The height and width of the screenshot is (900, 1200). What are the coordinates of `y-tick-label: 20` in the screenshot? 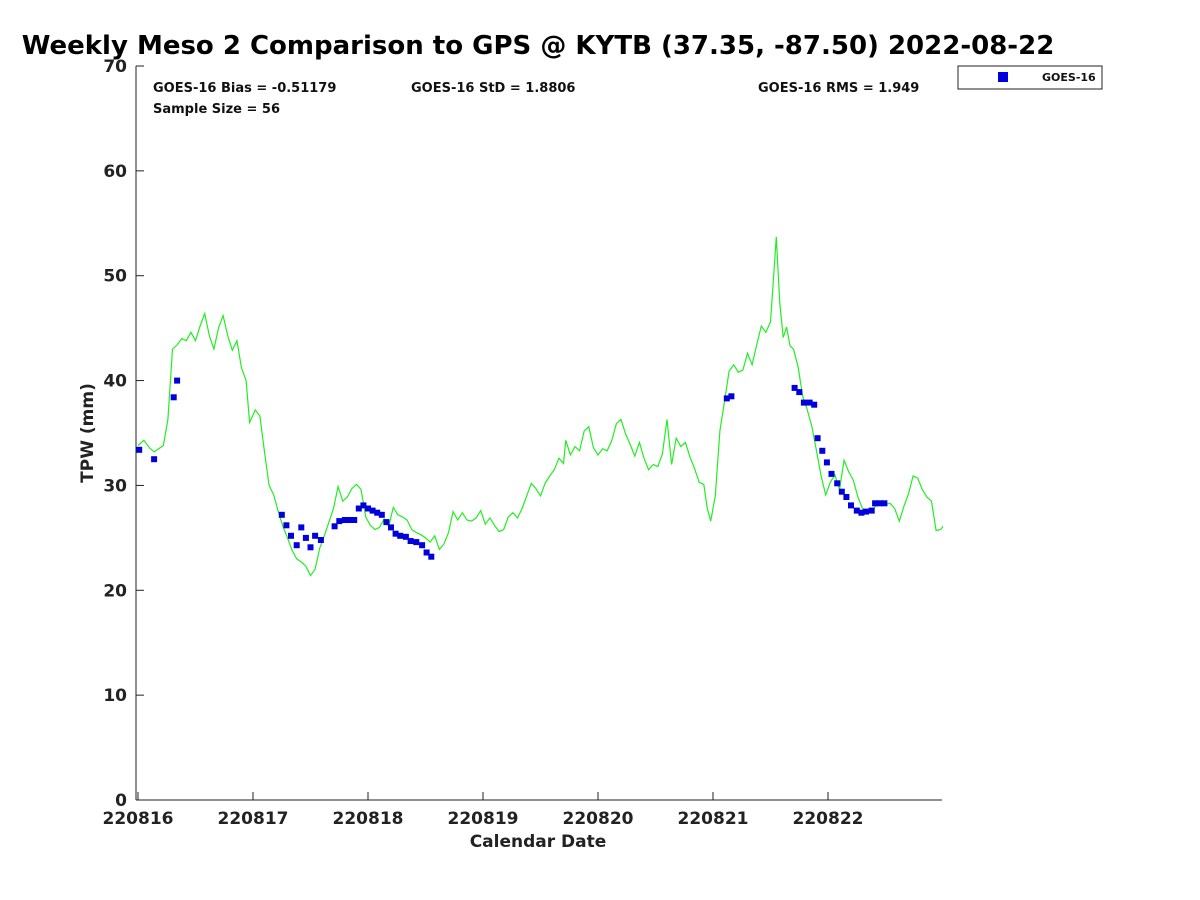 It's located at (115, 591).